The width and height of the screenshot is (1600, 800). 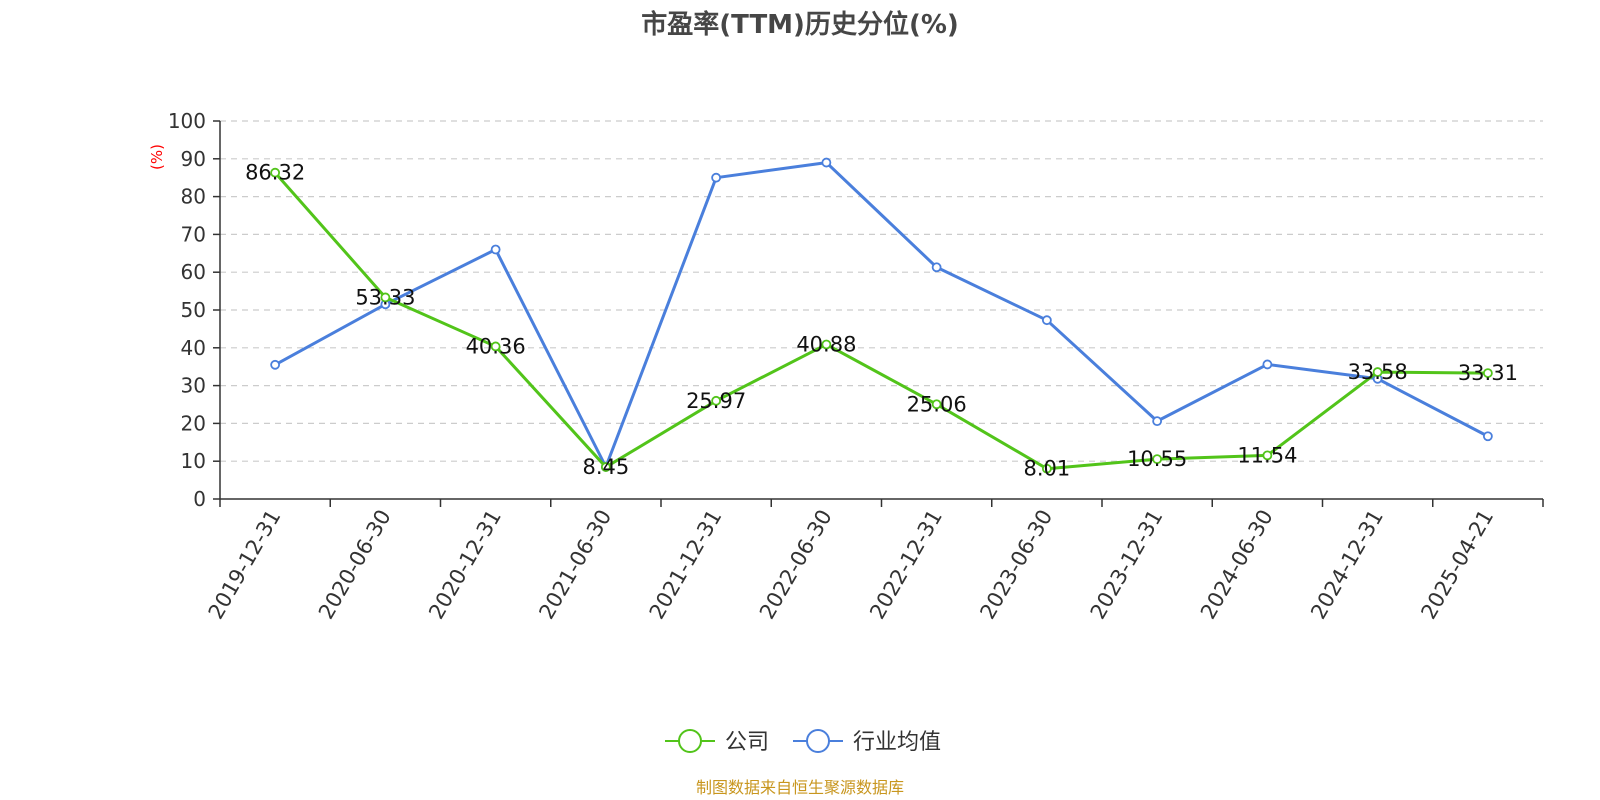 I want to click on data-label: 11.54, so click(x=1267, y=455).